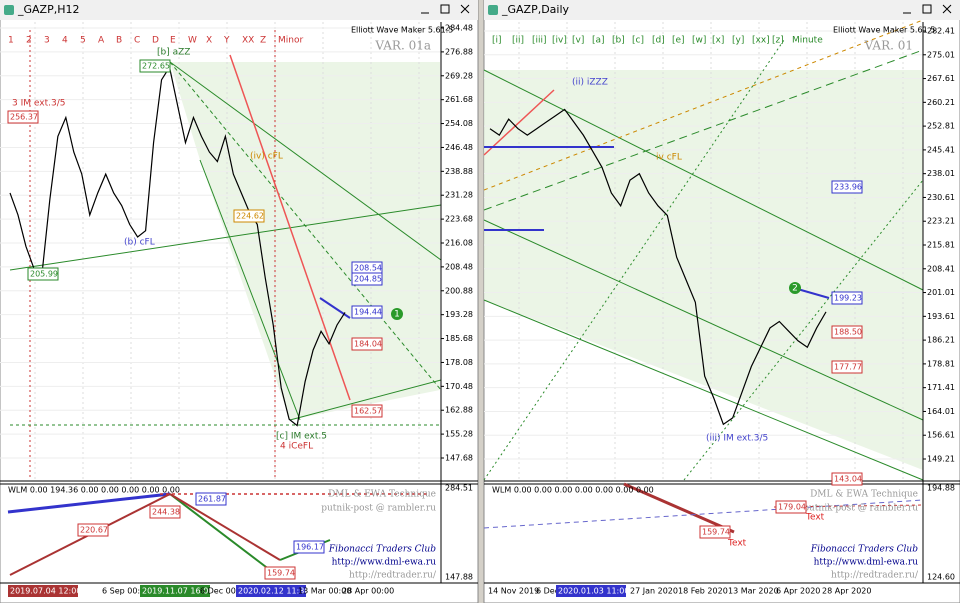  Describe the element at coordinates (45, 591) in the screenshot. I see `date-label: 2019.07.04 12:00` at that location.